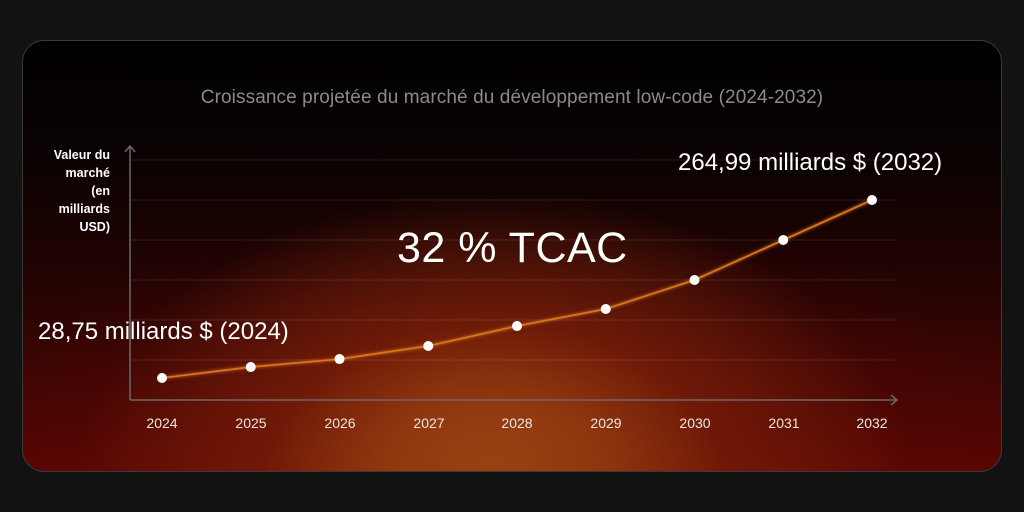 This screenshot has height=512, width=1024. What do you see at coordinates (340, 423) in the screenshot?
I see `x-tick-label: 2026` at bounding box center [340, 423].